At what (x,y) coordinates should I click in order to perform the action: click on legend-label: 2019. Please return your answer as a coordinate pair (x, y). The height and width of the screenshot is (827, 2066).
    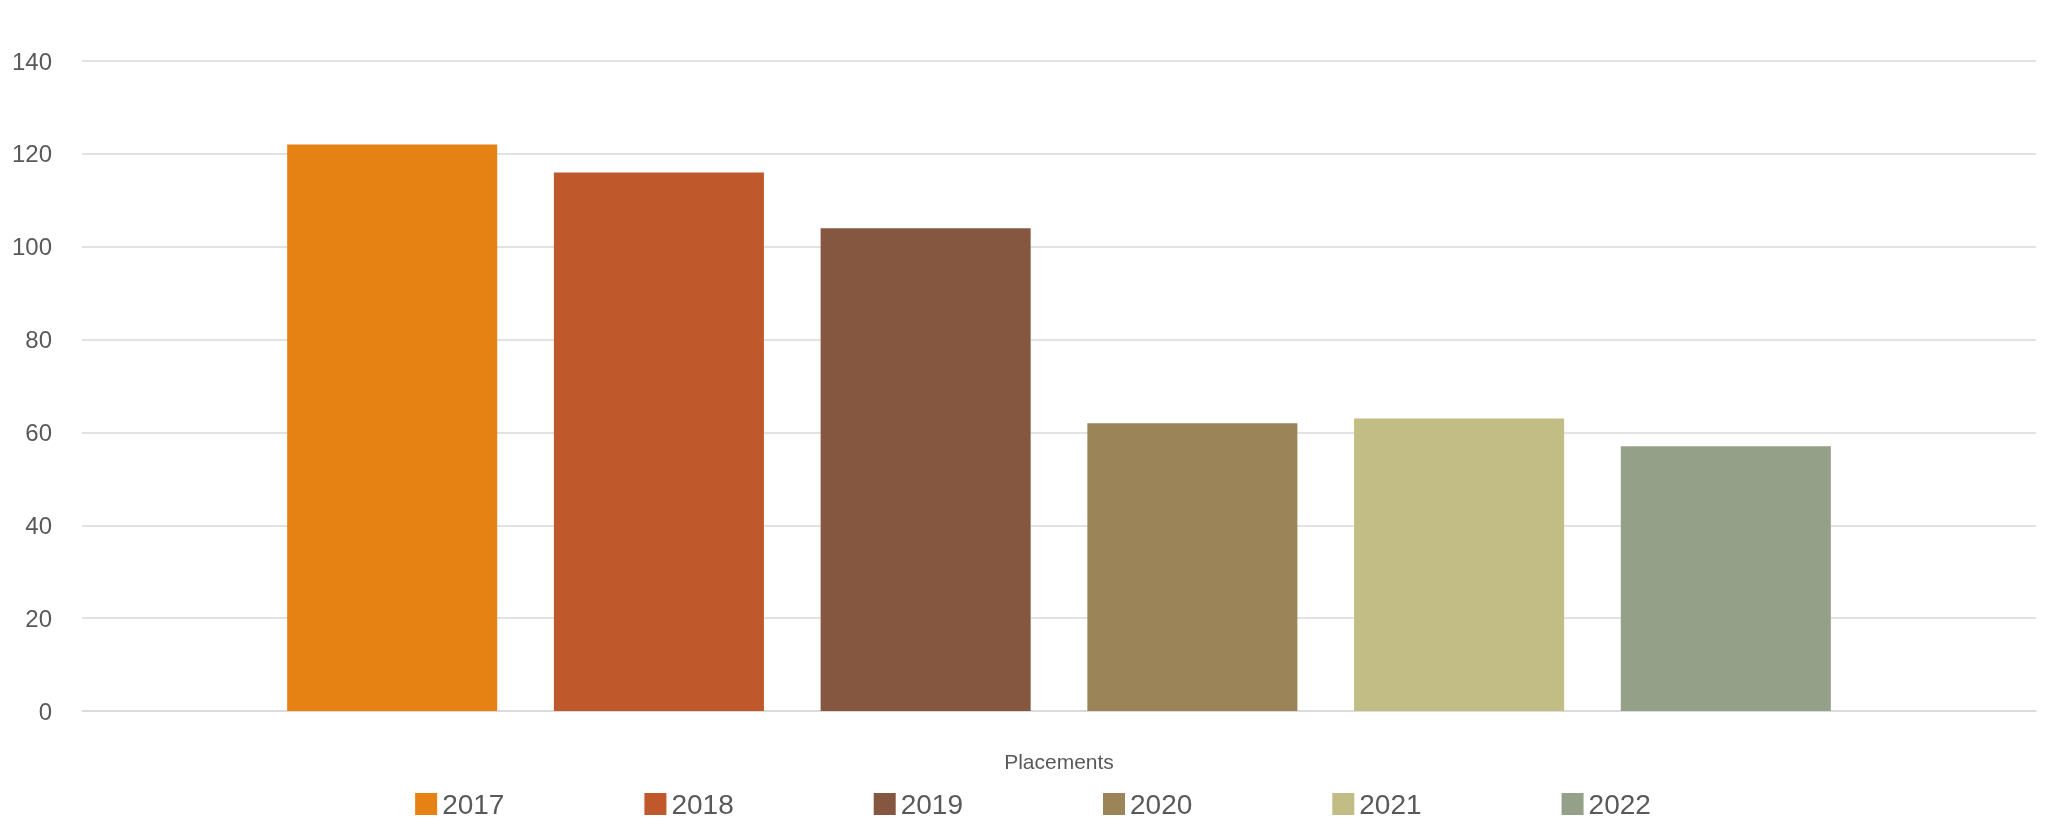
    Looking at the image, I should click on (932, 804).